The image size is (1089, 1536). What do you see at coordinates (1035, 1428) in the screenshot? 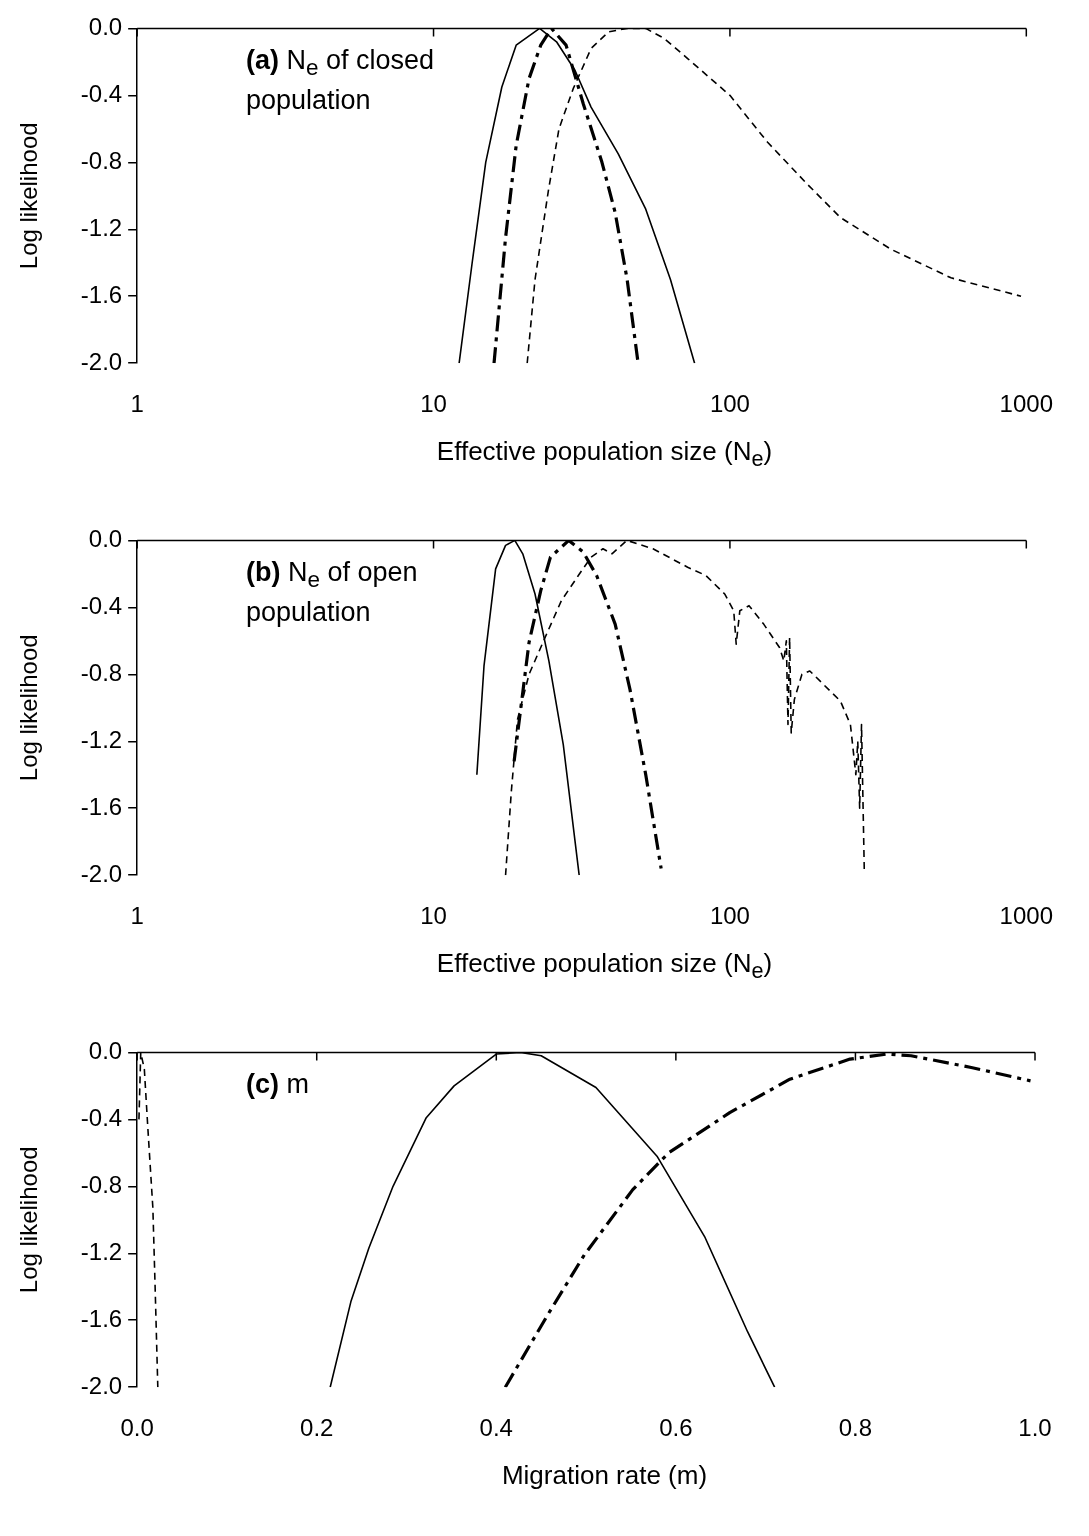
I see `x-tick-label: 1.0` at bounding box center [1035, 1428].